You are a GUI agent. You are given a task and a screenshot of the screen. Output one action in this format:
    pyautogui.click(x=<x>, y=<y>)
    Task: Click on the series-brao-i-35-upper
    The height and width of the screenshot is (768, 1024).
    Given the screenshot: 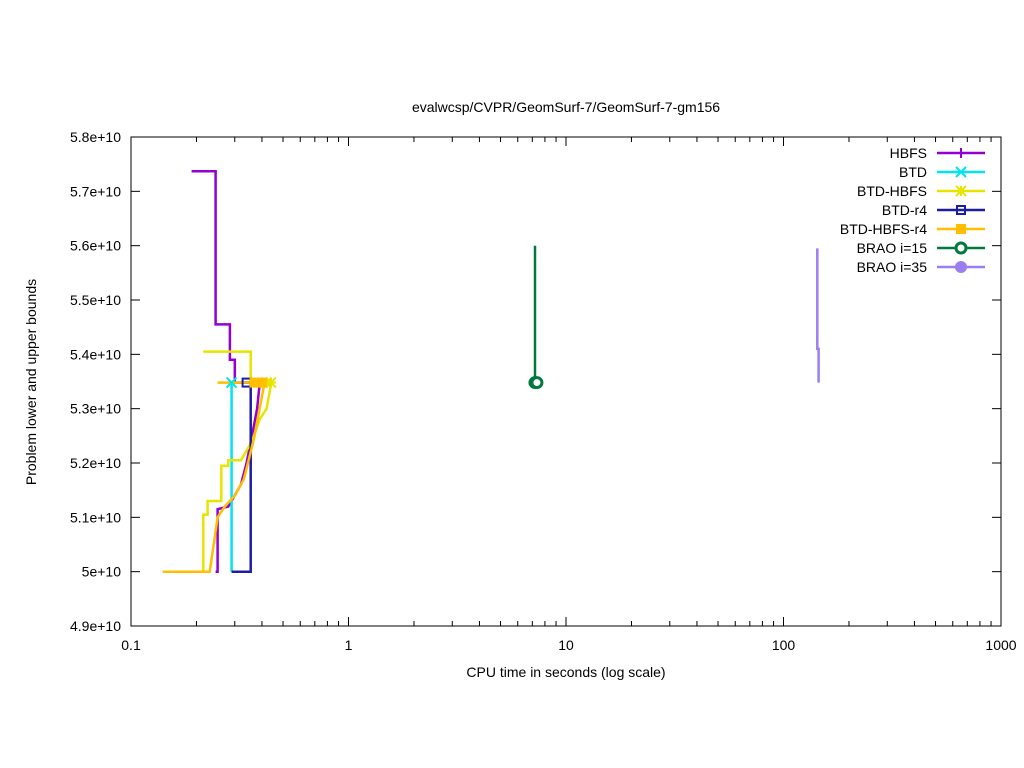 What is the action you would take?
    pyautogui.click(x=818, y=315)
    